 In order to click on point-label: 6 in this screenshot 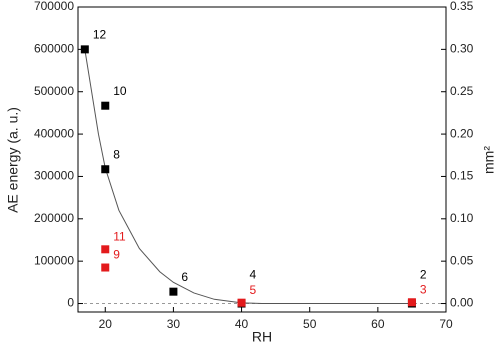, I will do `click(184, 277)`.